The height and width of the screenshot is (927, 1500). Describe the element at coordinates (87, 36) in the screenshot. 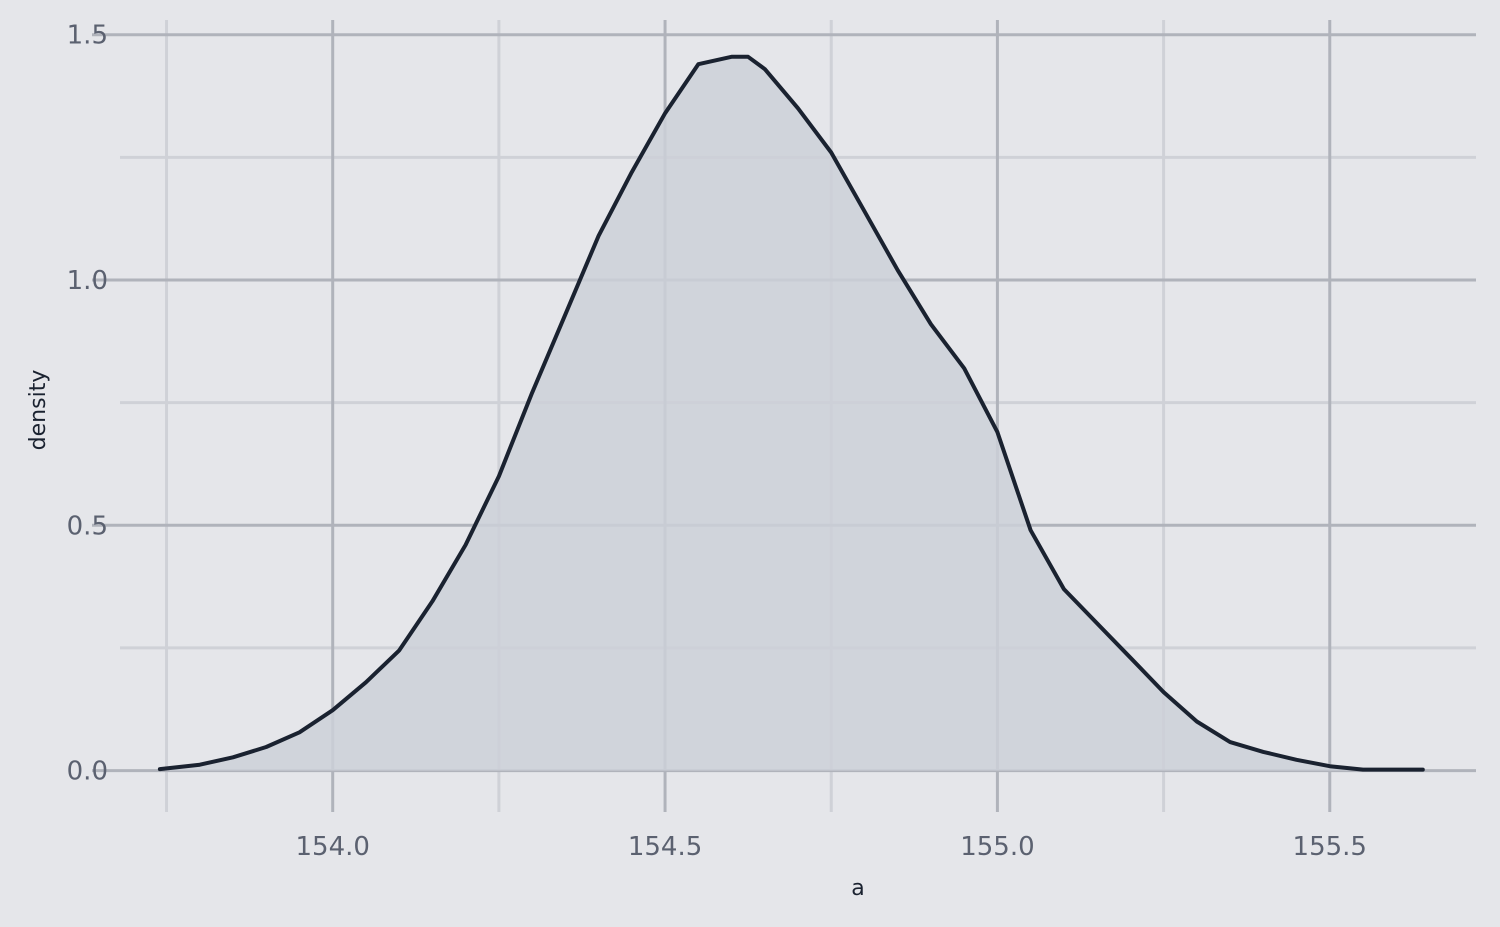

I see `y-tick-label: 1.5` at that location.